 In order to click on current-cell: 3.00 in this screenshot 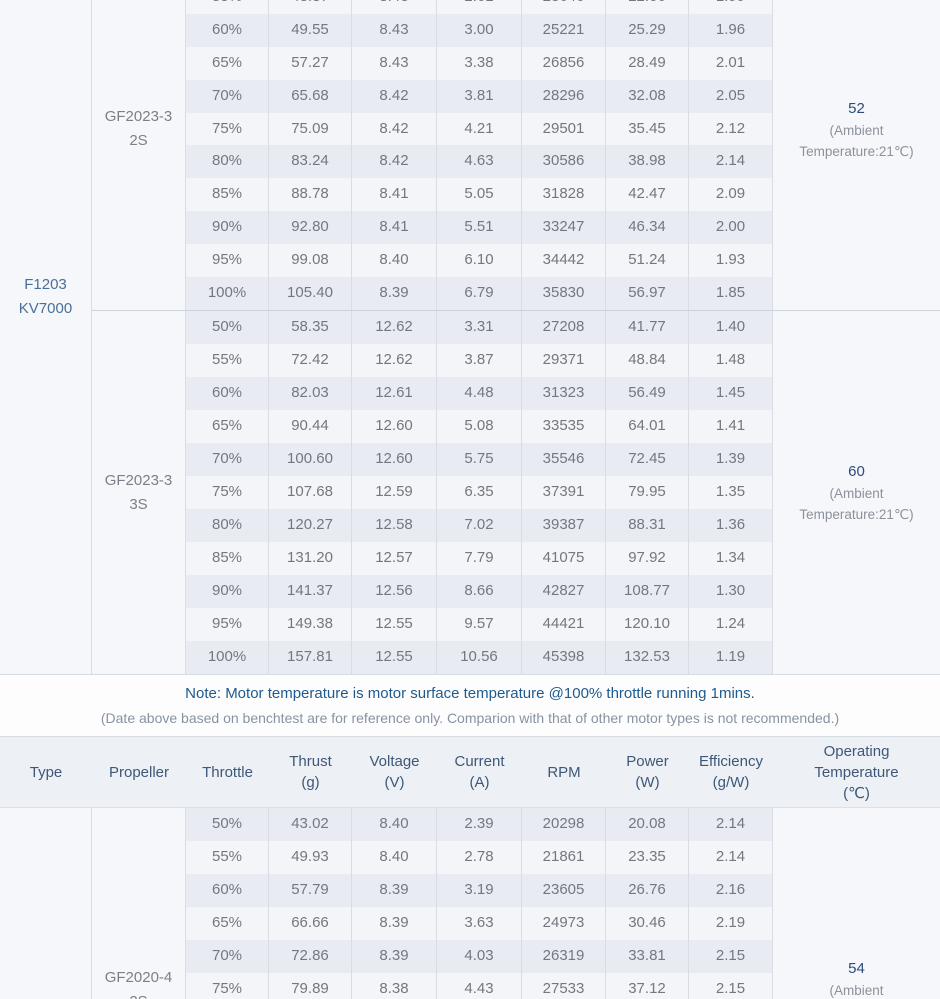, I will do `click(479, 30)`.